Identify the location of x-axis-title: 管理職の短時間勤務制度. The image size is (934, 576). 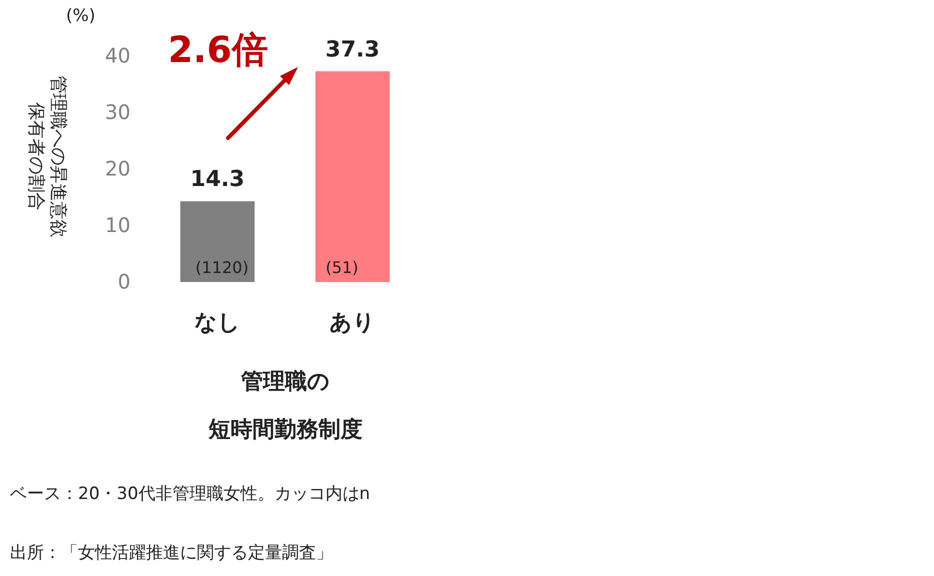
(285, 406).